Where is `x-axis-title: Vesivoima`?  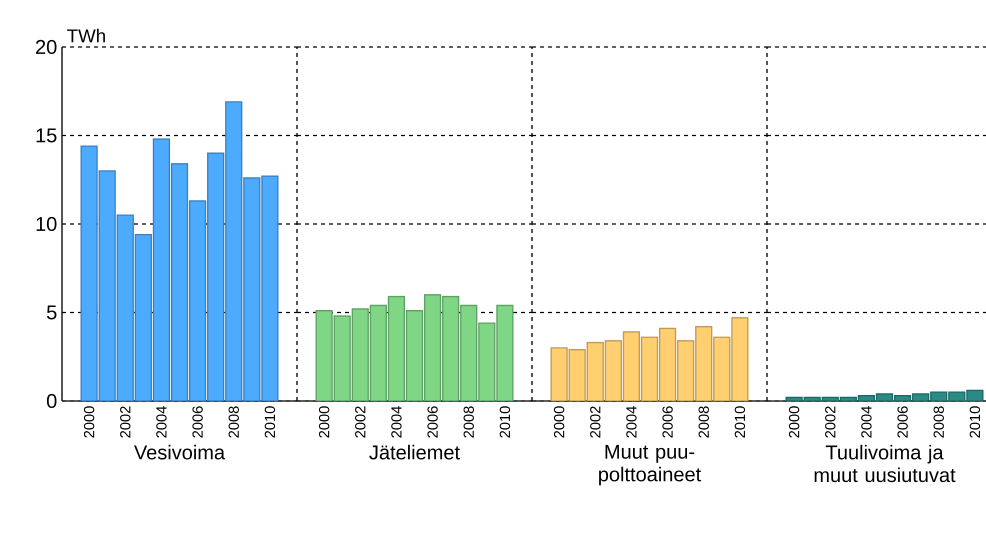 x-axis-title: Vesivoima is located at coordinates (180, 452).